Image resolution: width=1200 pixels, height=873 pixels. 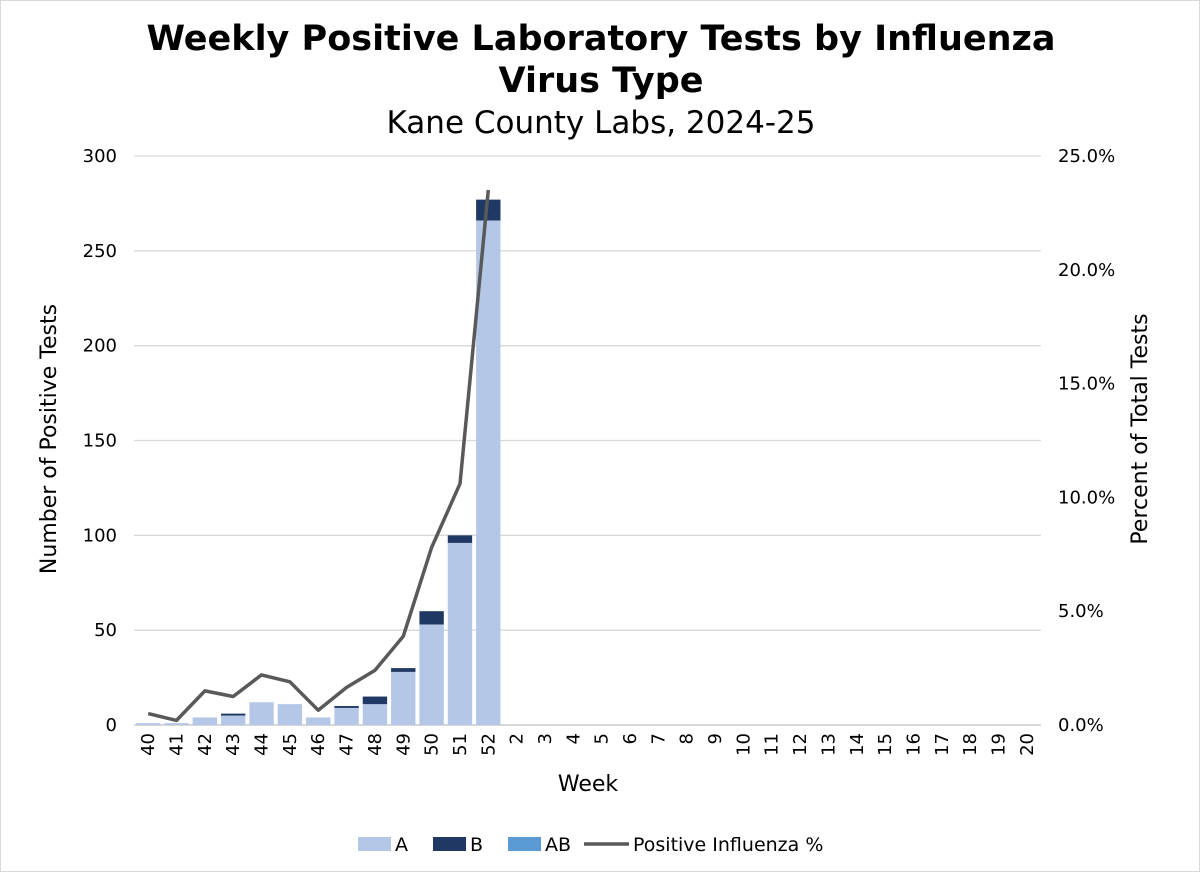 I want to click on x-tick-label: 43, so click(x=233, y=744).